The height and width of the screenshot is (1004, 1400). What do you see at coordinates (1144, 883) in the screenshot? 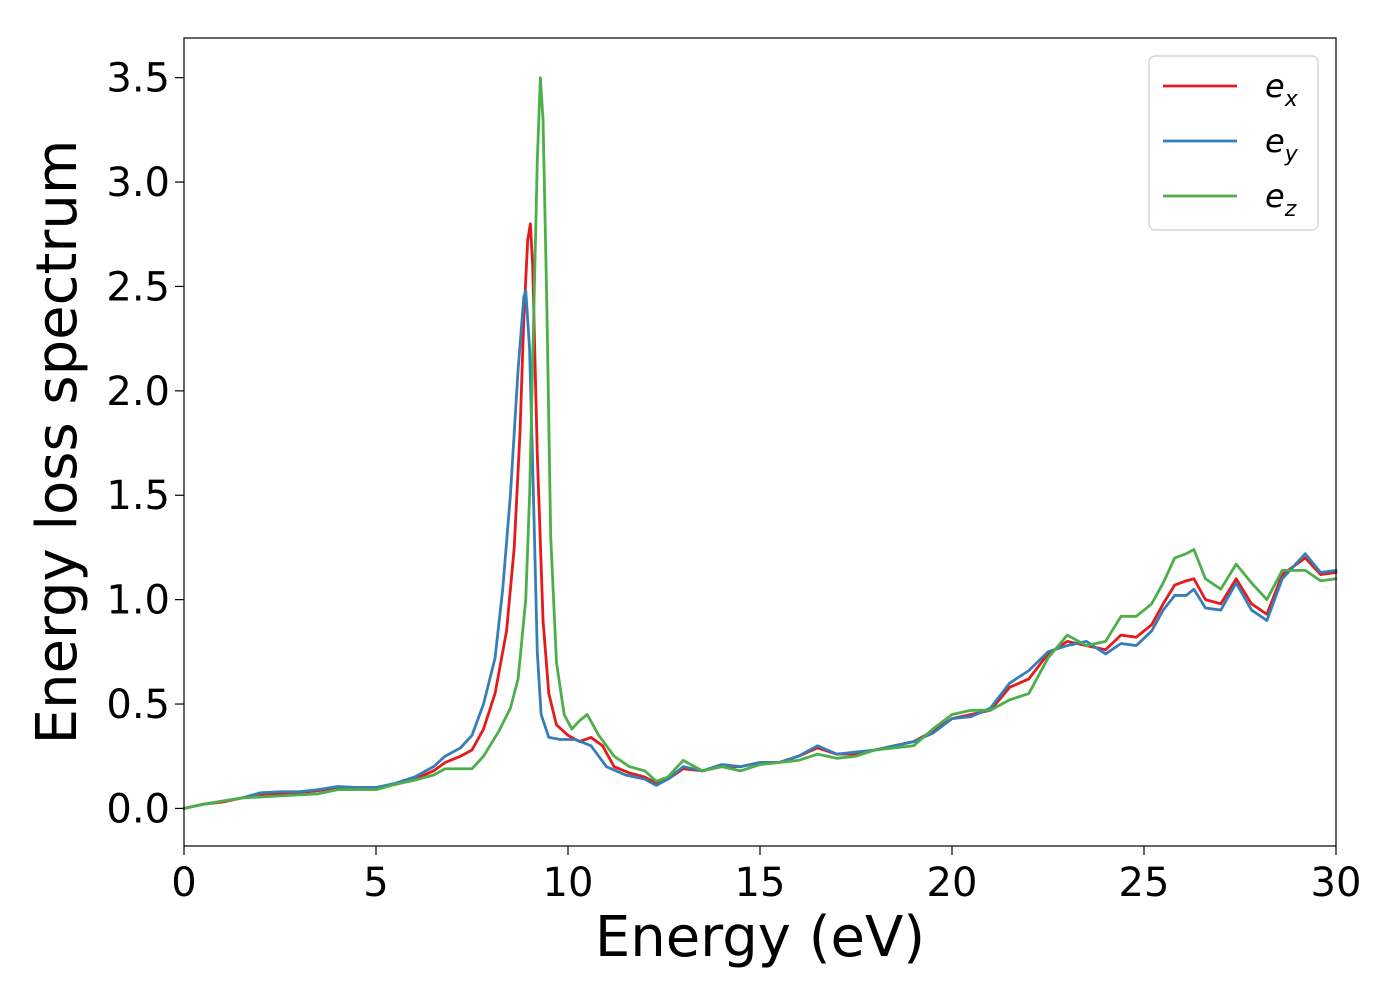
I see `x-tick-label: 25` at bounding box center [1144, 883].